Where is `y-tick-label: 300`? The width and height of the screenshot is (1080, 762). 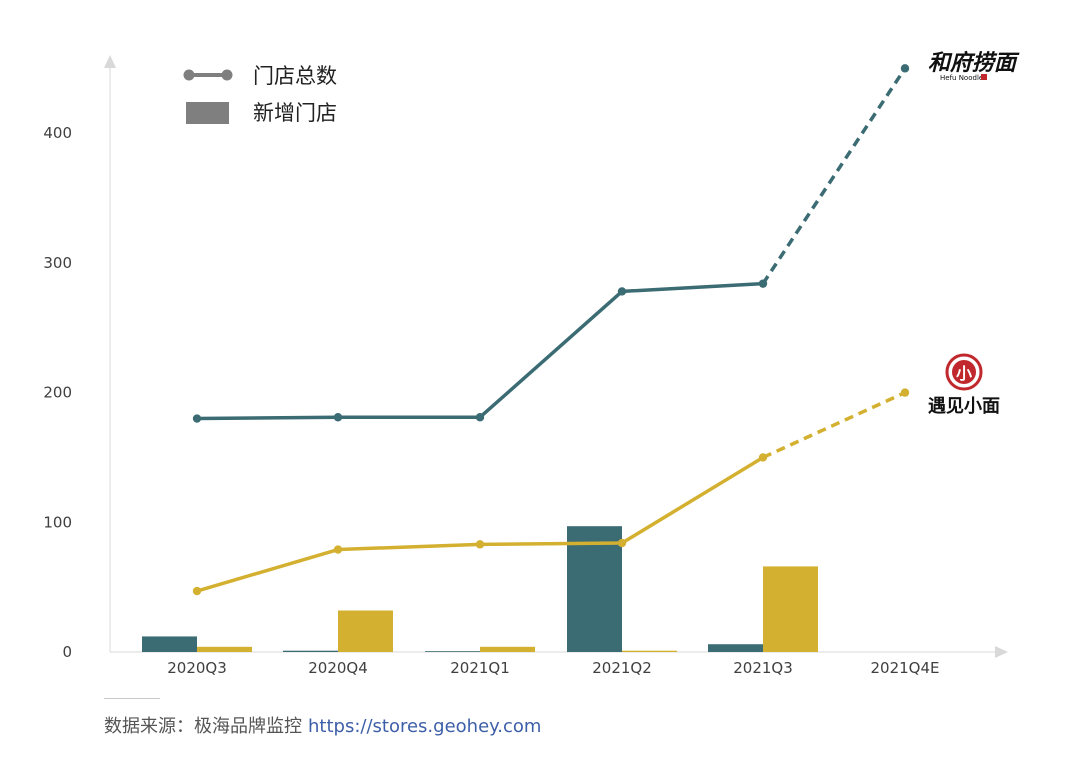
y-tick-label: 300 is located at coordinates (57, 263).